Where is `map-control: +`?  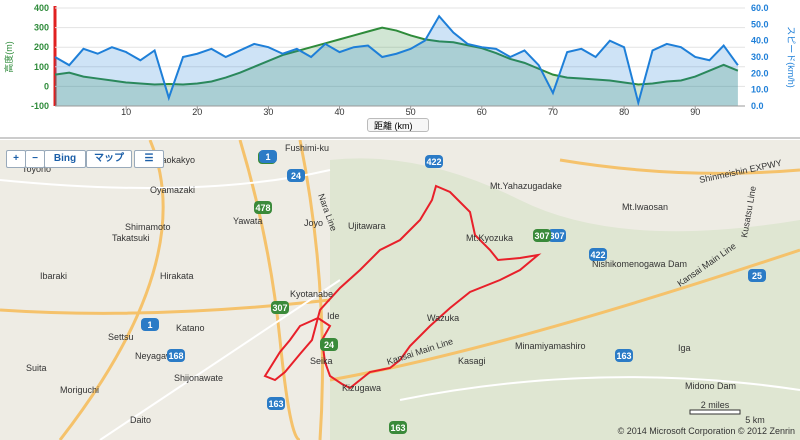
map-control: + is located at coordinates (16, 159).